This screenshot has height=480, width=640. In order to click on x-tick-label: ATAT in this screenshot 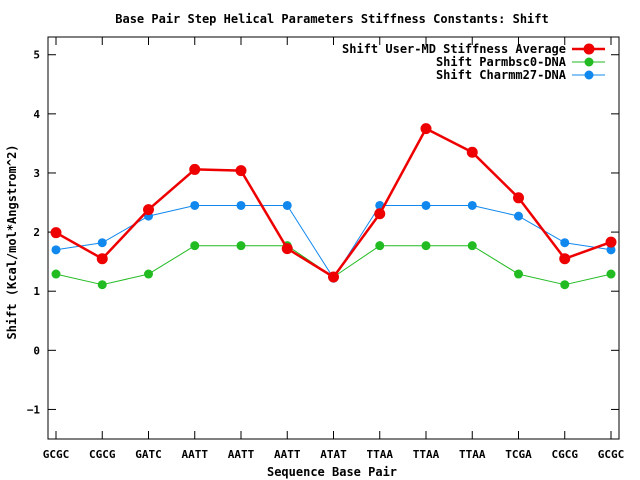, I will do `click(333, 454)`.